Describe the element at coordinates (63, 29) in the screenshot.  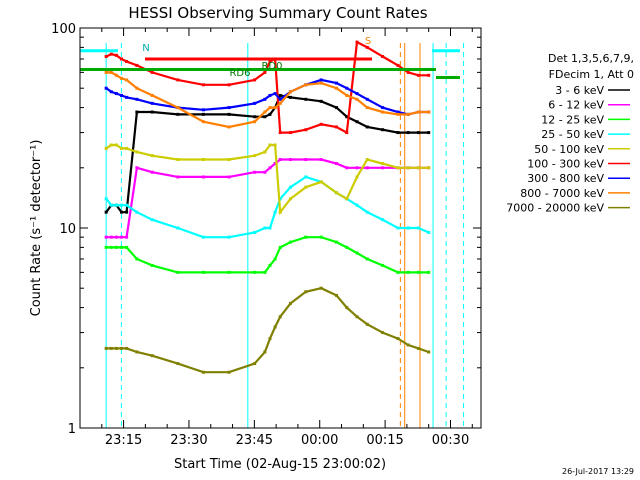
I see `y-tick-label: 100` at that location.